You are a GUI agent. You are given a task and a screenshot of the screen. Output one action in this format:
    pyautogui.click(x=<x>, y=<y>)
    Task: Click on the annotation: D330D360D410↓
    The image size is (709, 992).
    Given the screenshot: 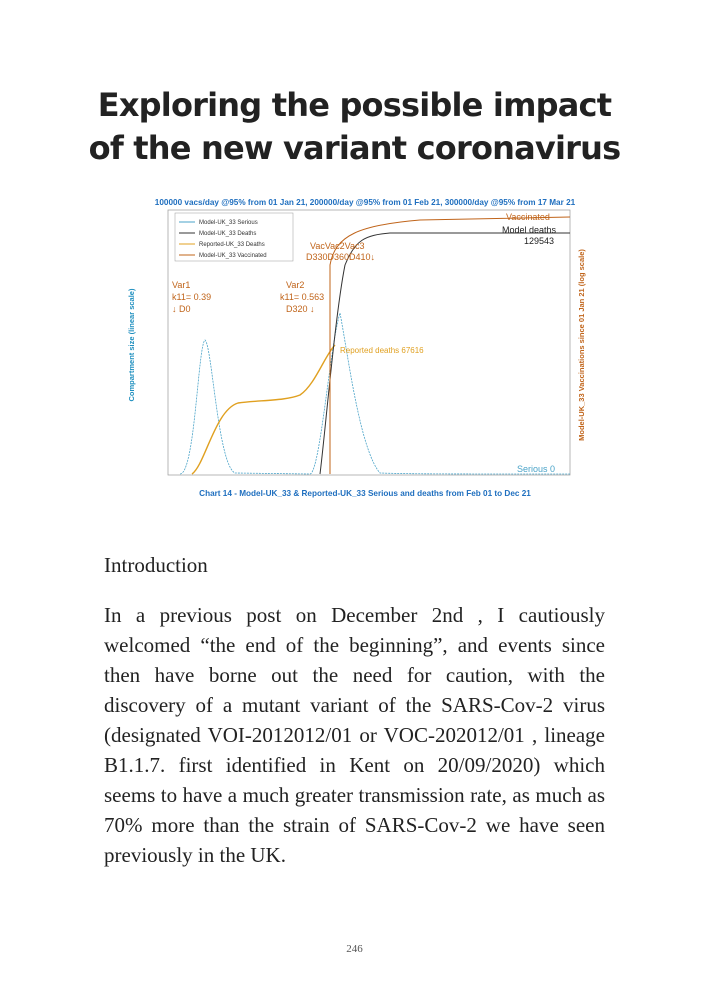 What is the action you would take?
    pyautogui.click(x=340, y=257)
    